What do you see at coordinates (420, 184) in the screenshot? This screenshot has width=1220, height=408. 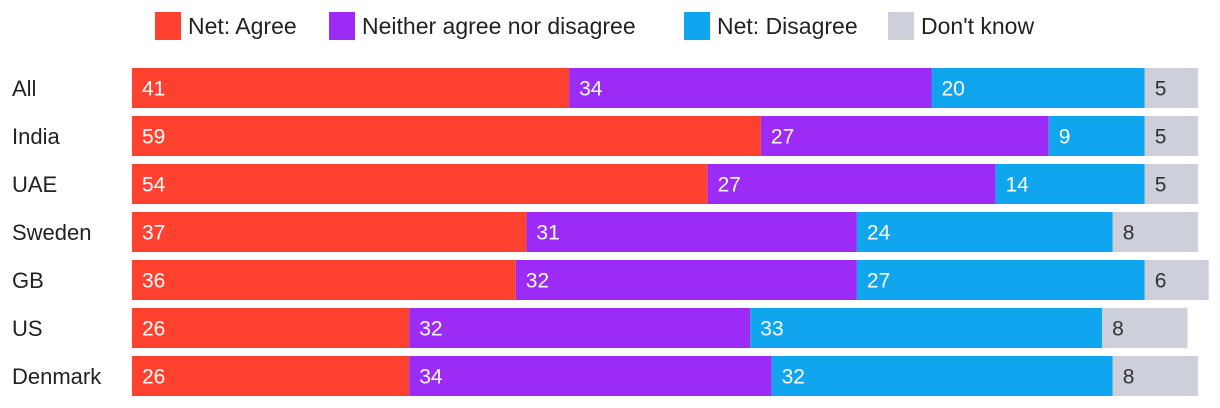 I see `bar-uae-net-agree` at bounding box center [420, 184].